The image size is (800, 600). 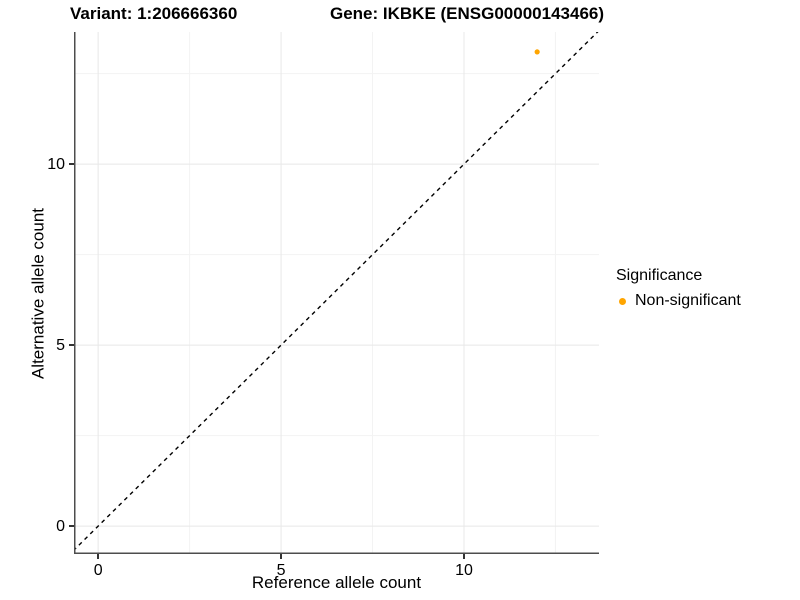 What do you see at coordinates (38, 293) in the screenshot?
I see `y-axis-title: Alternative allele count` at bounding box center [38, 293].